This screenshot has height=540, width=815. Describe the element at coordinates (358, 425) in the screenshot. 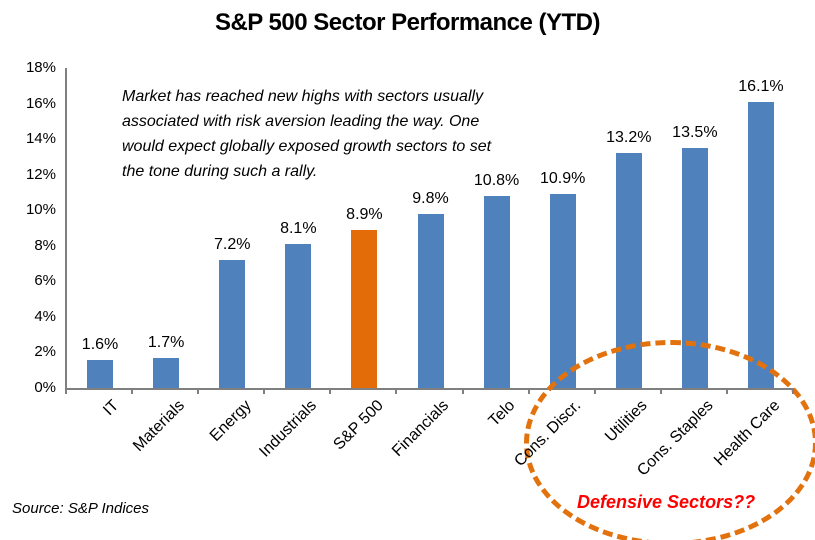

I see `x-axis-category-label: S&P 500` at that location.